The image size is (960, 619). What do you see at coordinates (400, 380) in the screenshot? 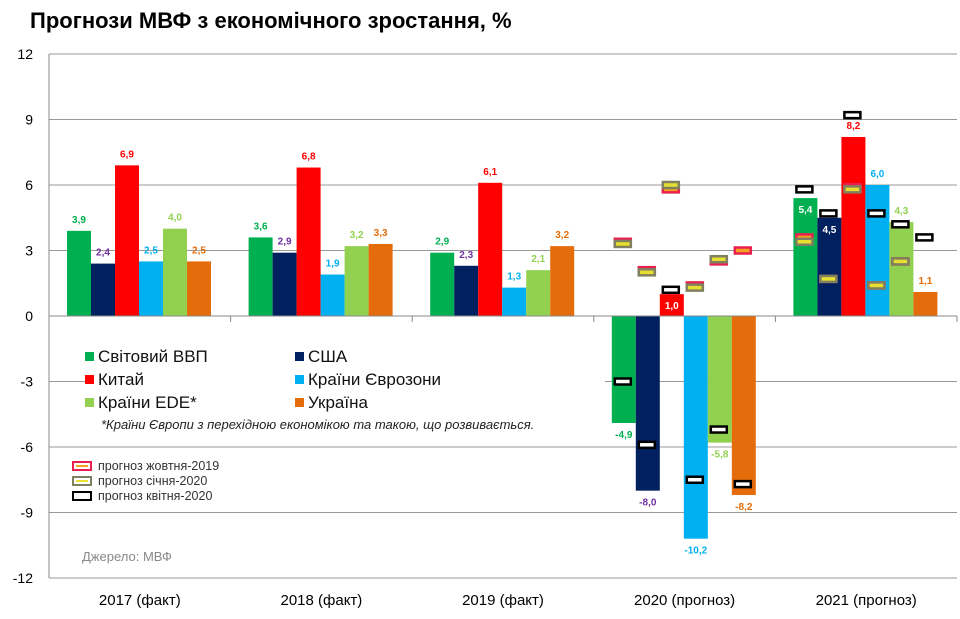
I see `legend-item: Країни Єврозони` at bounding box center [400, 380].